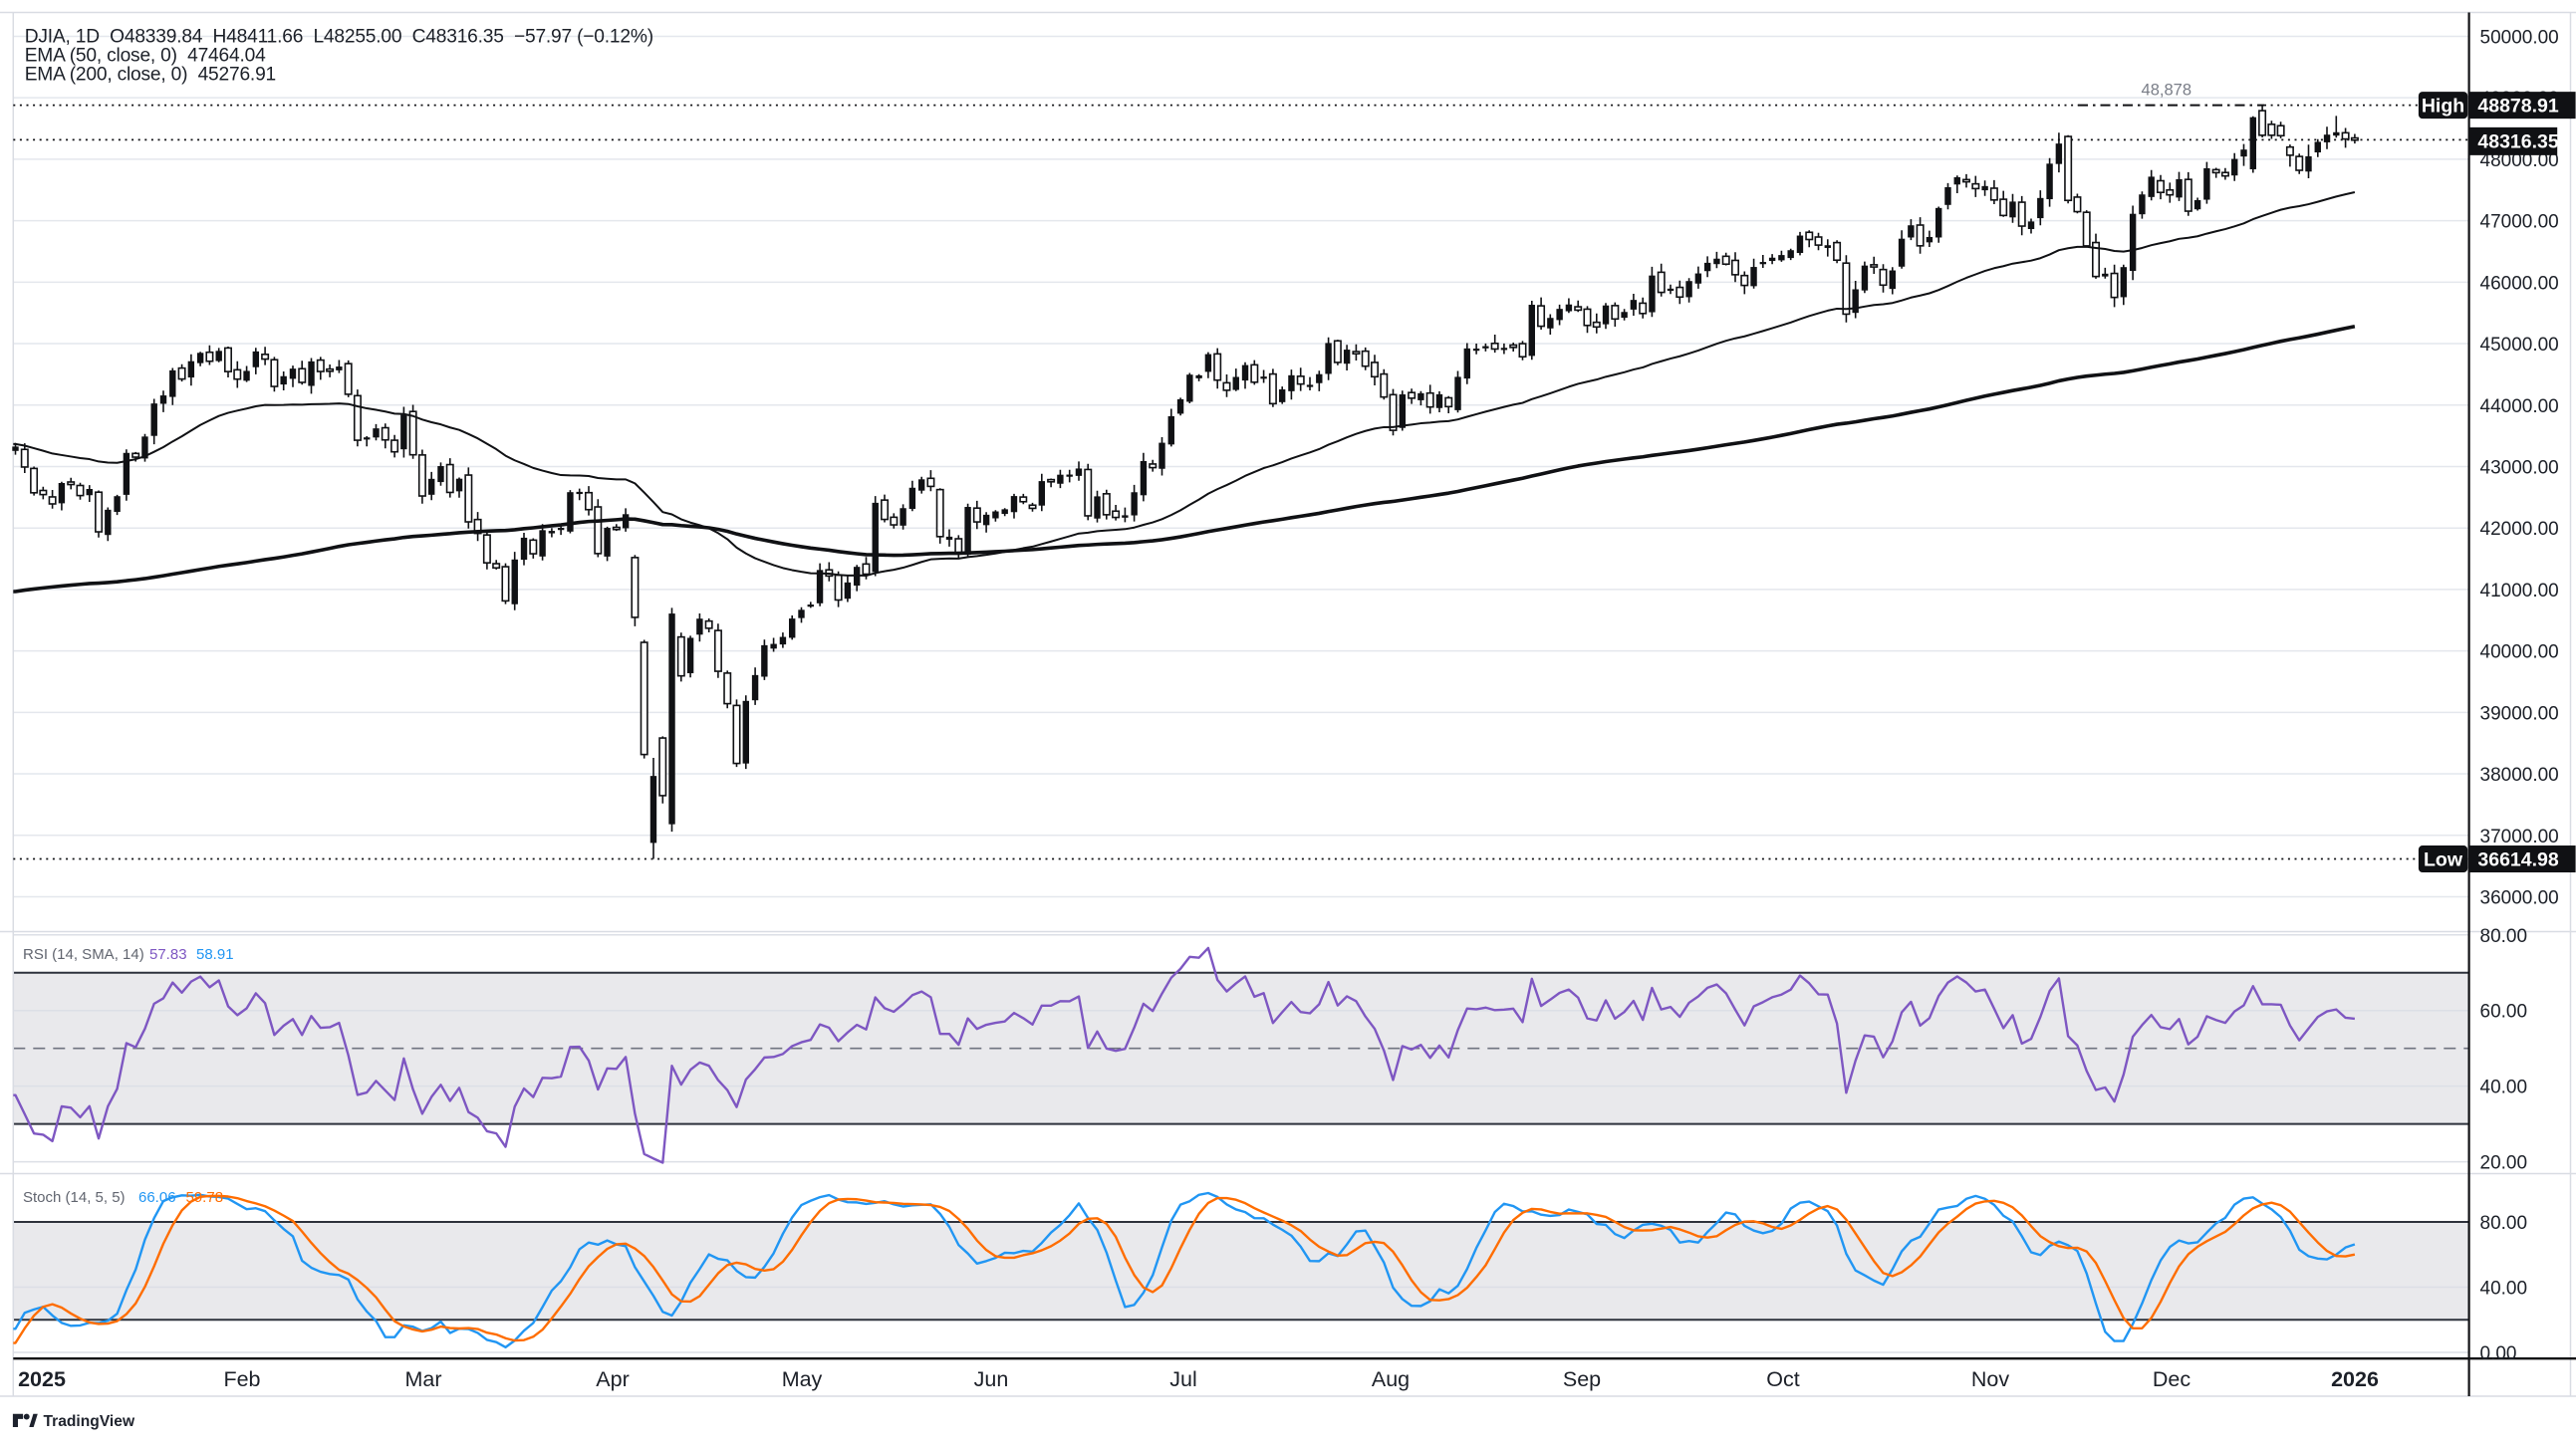 This screenshot has width=2576, height=1447. Describe the element at coordinates (2517, 106) in the screenshot. I see `svg-text: 48878.91` at that location.